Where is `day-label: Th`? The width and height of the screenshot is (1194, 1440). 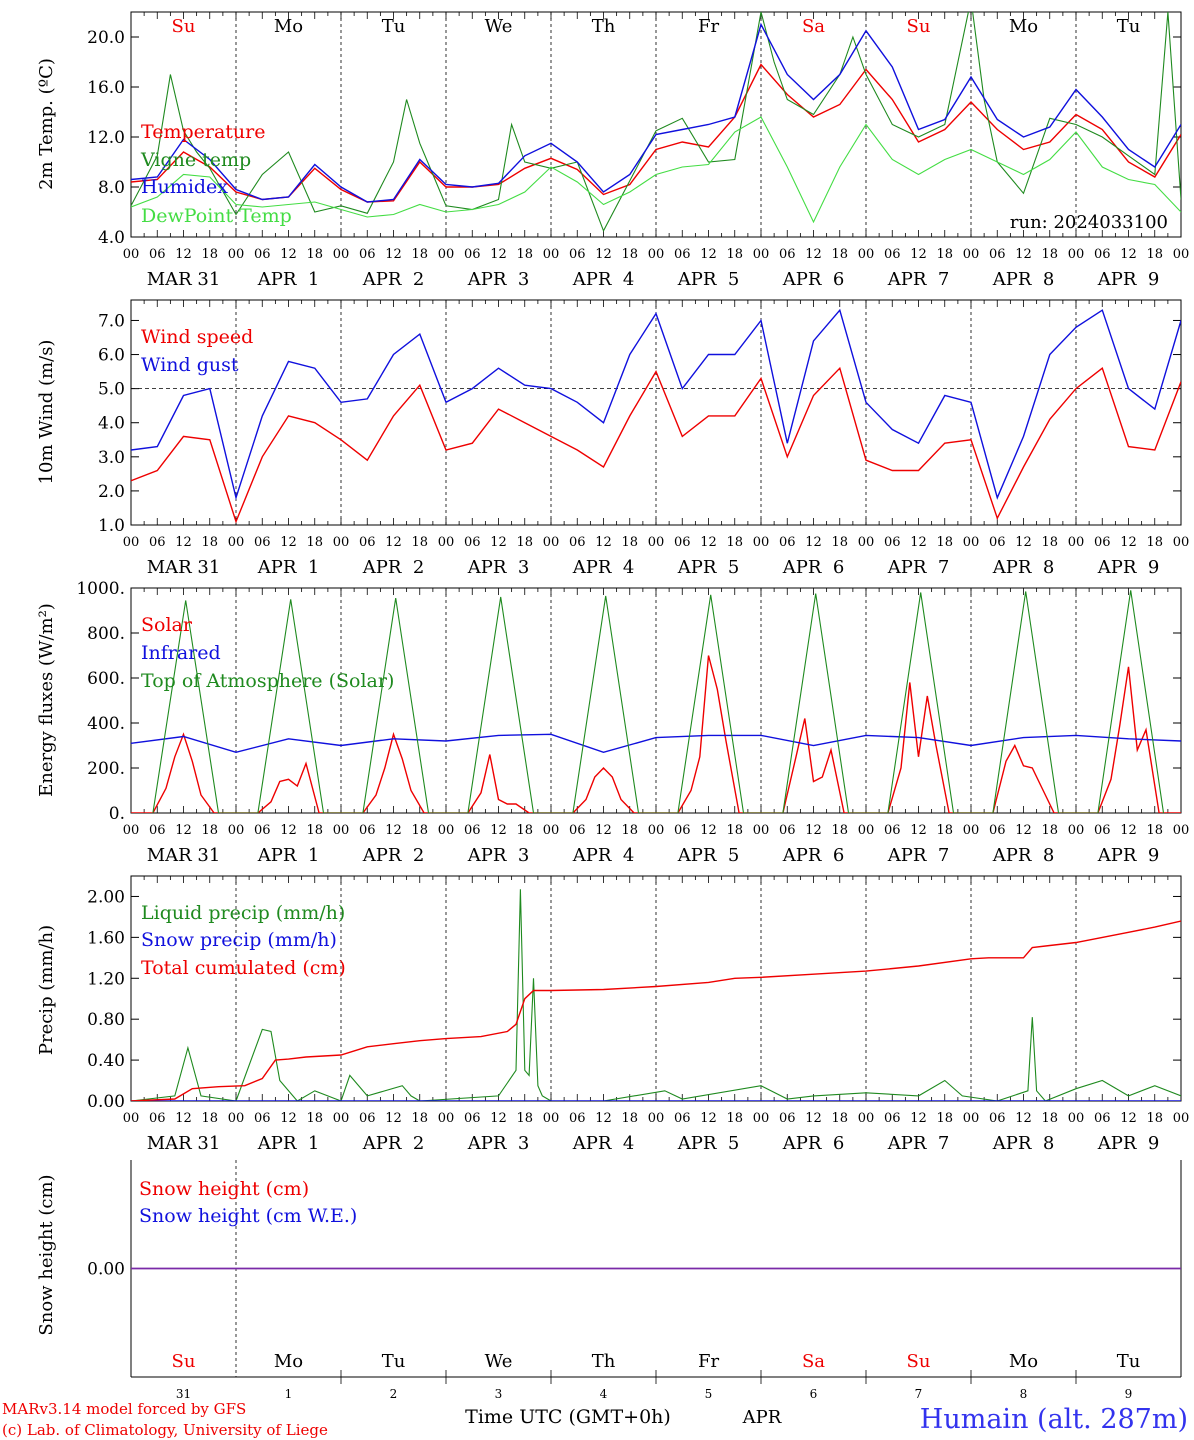
day-label: Th is located at coordinates (604, 1361).